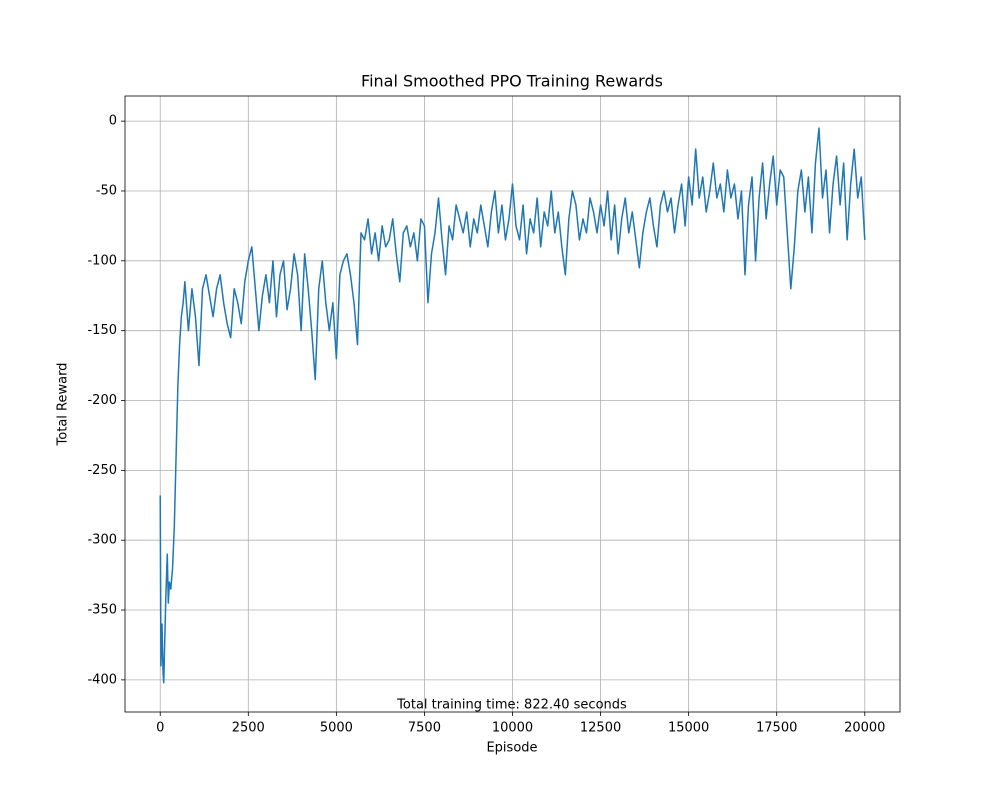 The width and height of the screenshot is (1000, 804). Describe the element at coordinates (336, 728) in the screenshot. I see `x-tick-label: 5000` at that location.